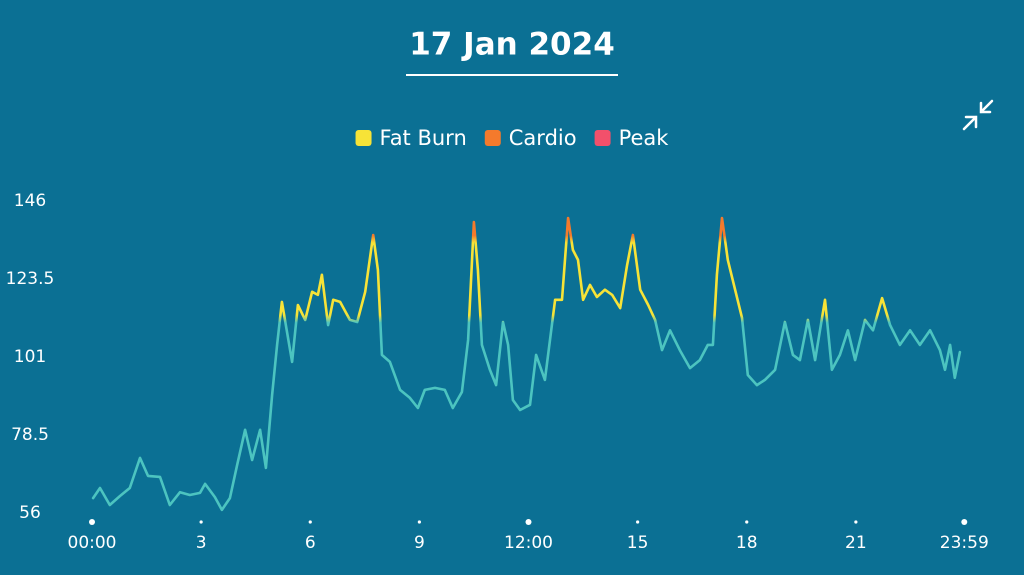 The width and height of the screenshot is (1024, 575). What do you see at coordinates (30, 201) in the screenshot?
I see `y-tick-label: 146` at bounding box center [30, 201].